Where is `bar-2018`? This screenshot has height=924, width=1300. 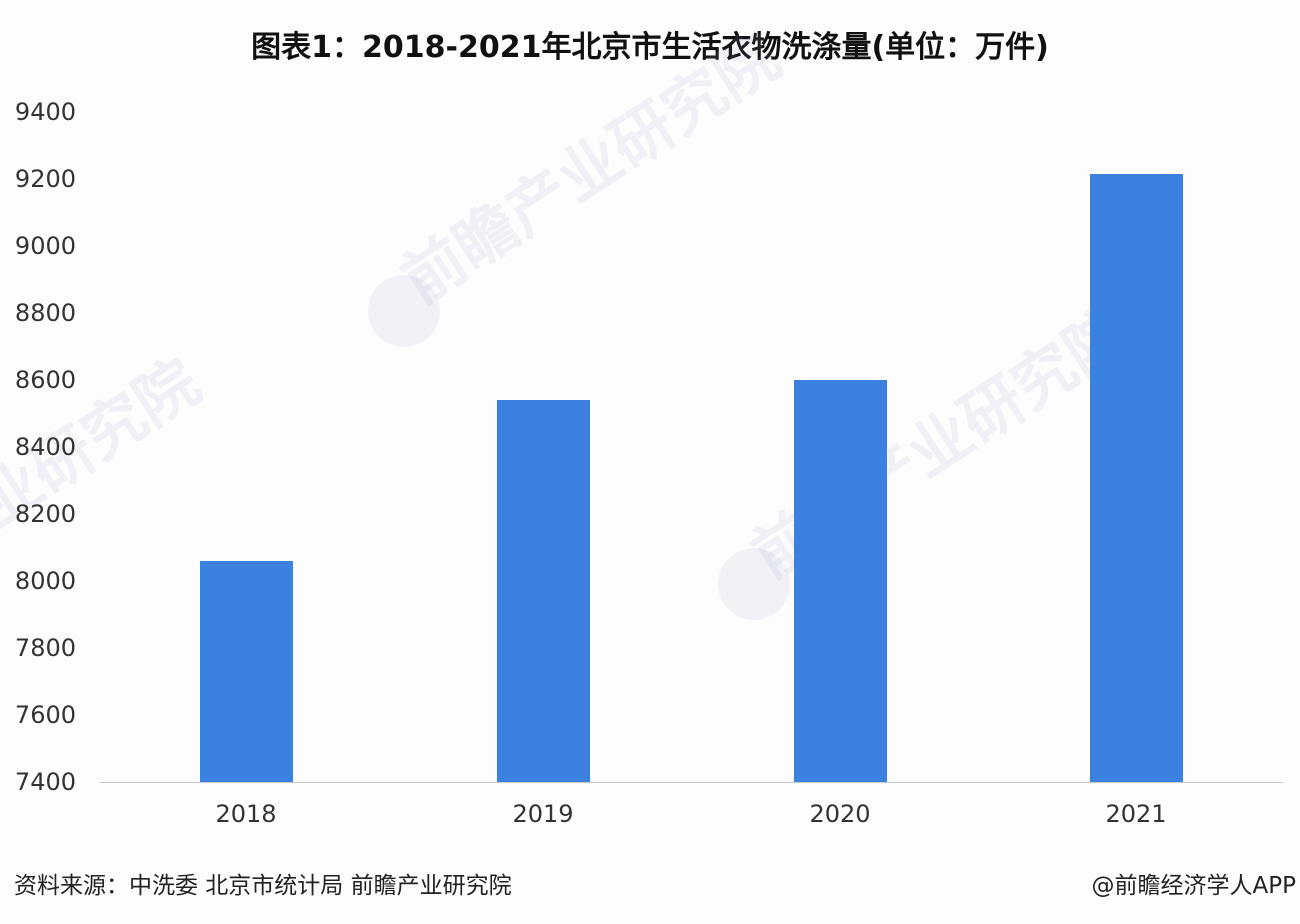 bar-2018 is located at coordinates (246, 671).